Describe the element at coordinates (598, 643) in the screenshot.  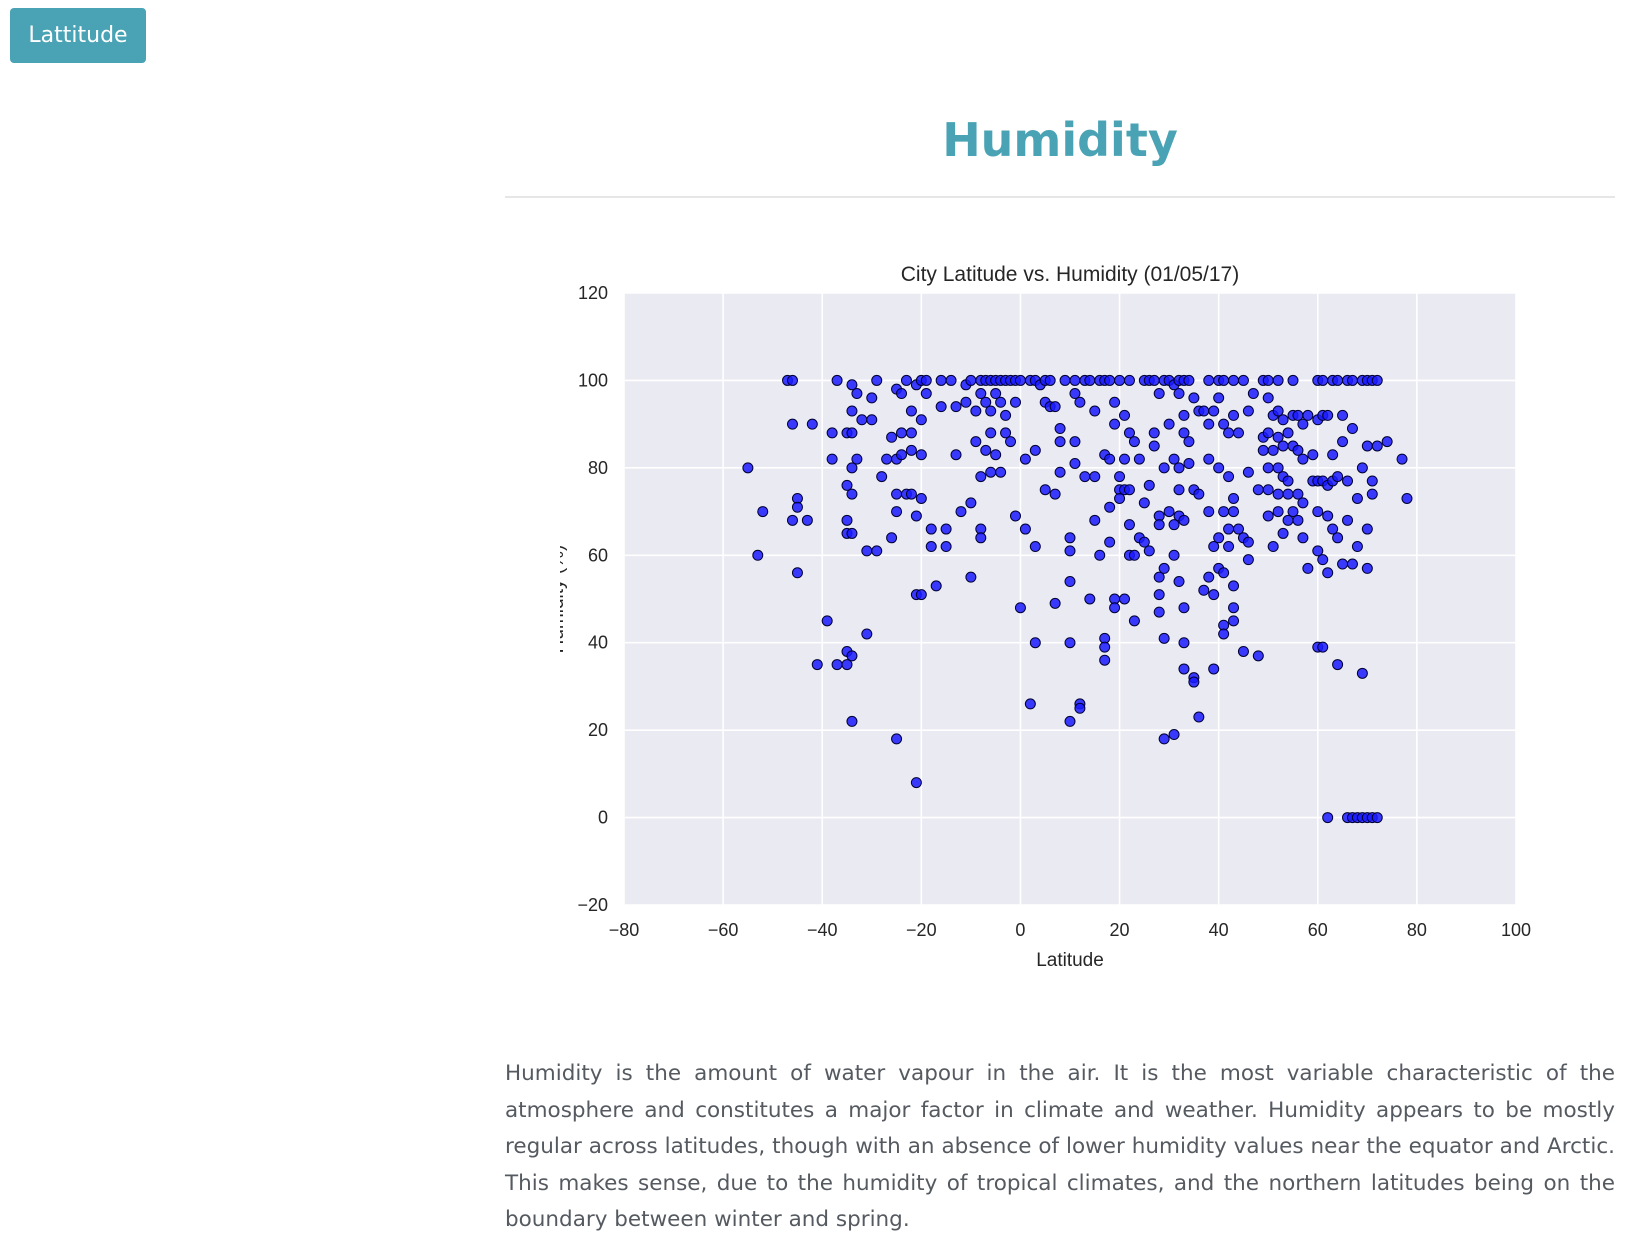
I see `y-tick-label: 40` at that location.